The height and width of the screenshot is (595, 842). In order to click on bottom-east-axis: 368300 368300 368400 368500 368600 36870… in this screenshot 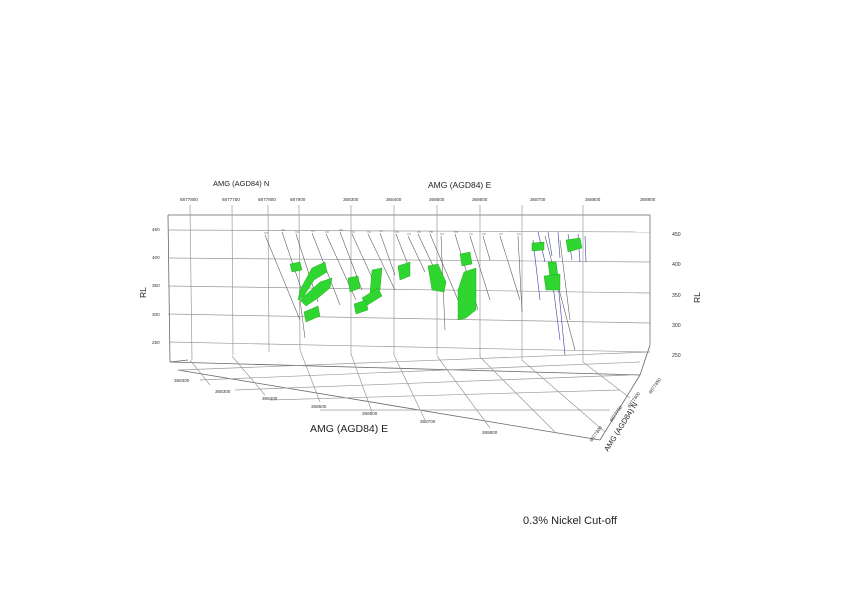, I will do `click(336, 406)`.